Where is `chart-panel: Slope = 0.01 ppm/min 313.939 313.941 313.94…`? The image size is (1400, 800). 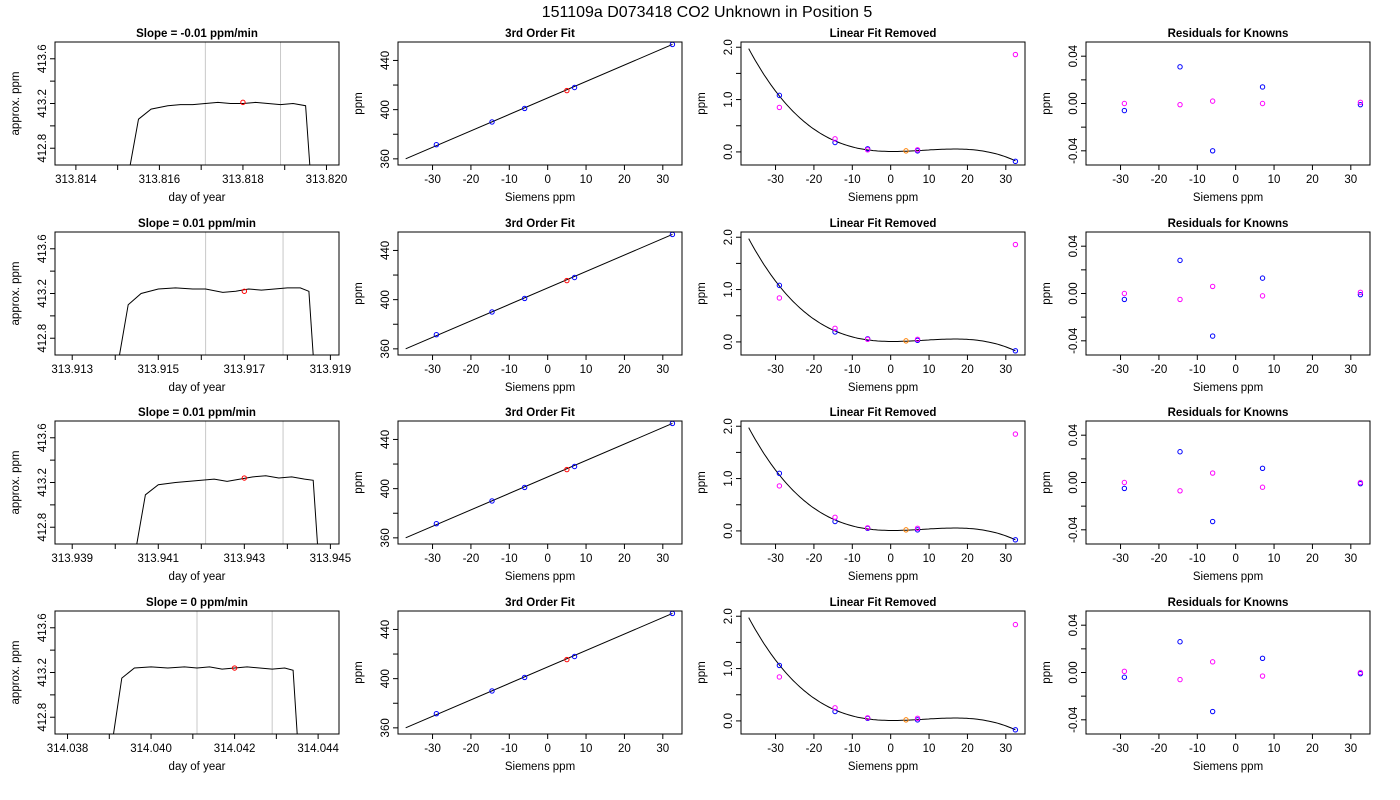 chart-panel: Slope = 0.01 ppm/min 313.939 313.941 313.94… is located at coordinates (180, 495).